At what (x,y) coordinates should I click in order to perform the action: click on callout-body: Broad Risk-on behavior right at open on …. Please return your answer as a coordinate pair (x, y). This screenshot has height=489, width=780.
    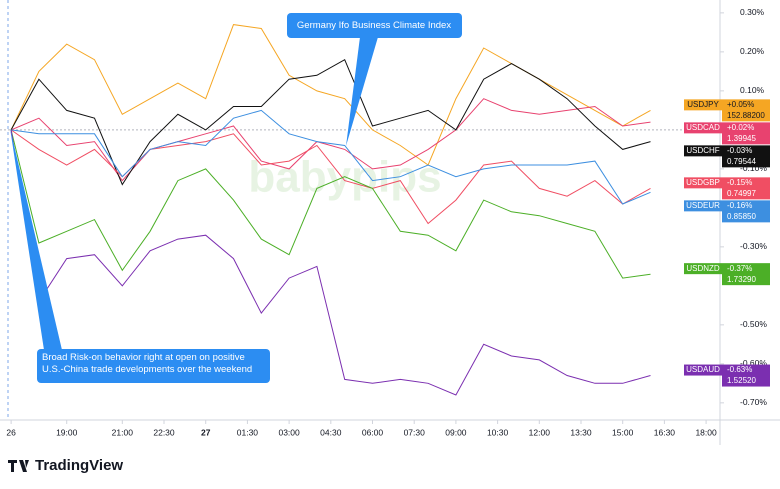
    Looking at the image, I should click on (147, 363).